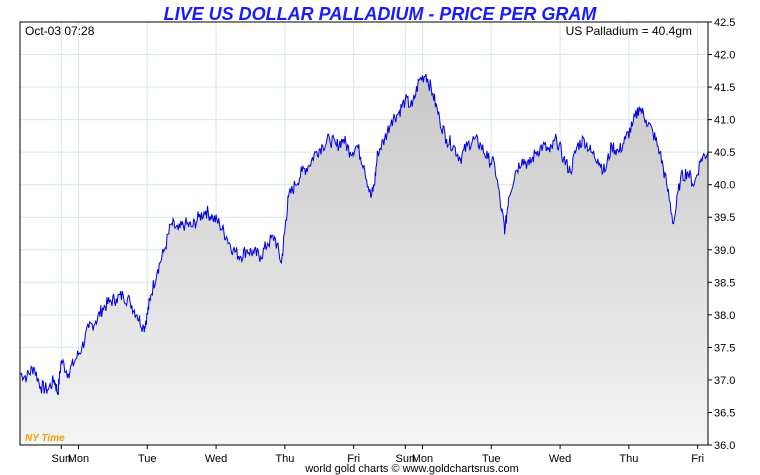 The image size is (760, 475). I want to click on y-tick-label: 40.0, so click(724, 186).